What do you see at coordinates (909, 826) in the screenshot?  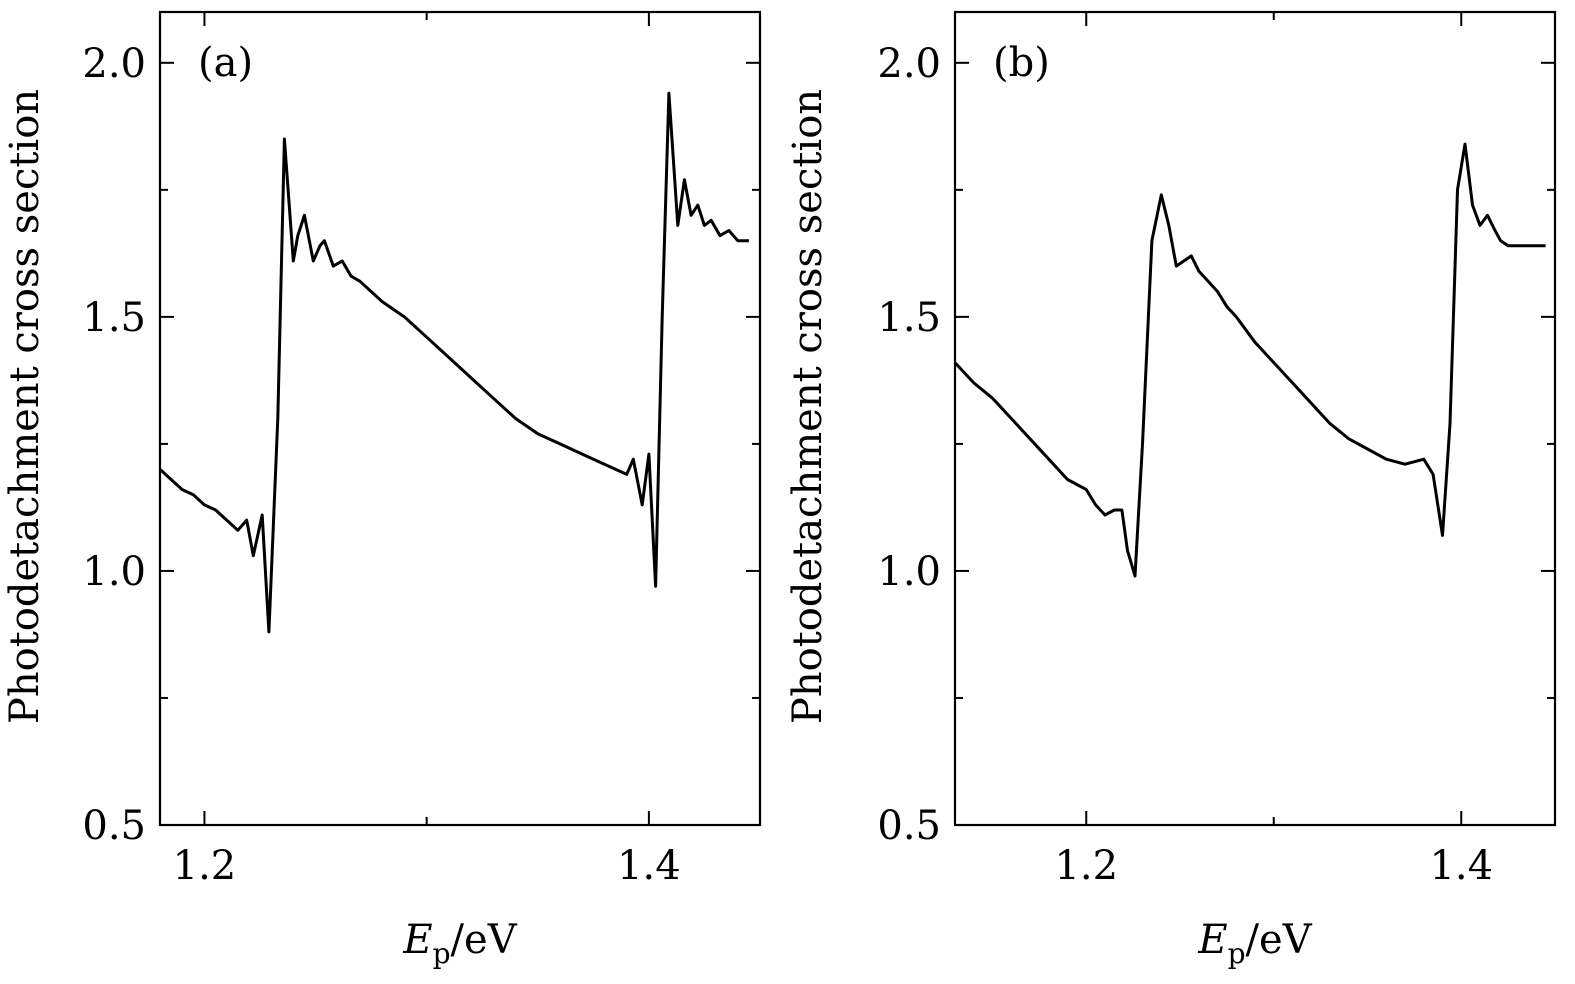 I see `panel-b-y-tick-label: 0.5` at bounding box center [909, 826].